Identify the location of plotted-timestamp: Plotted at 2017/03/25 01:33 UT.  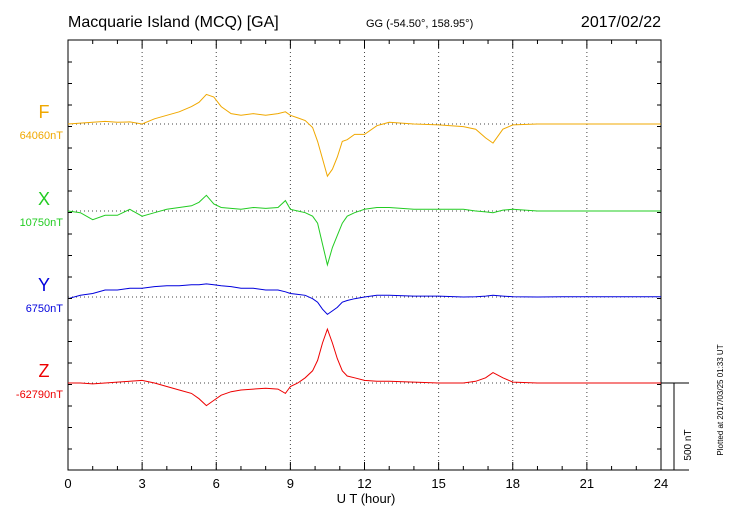
(720, 399).